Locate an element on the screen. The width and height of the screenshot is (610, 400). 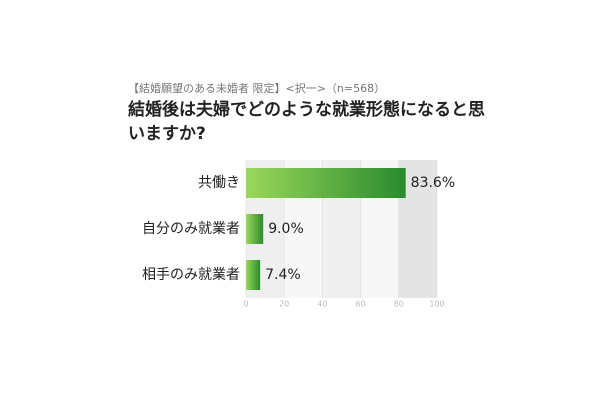
x-tick-label: 100 is located at coordinates (436, 304).